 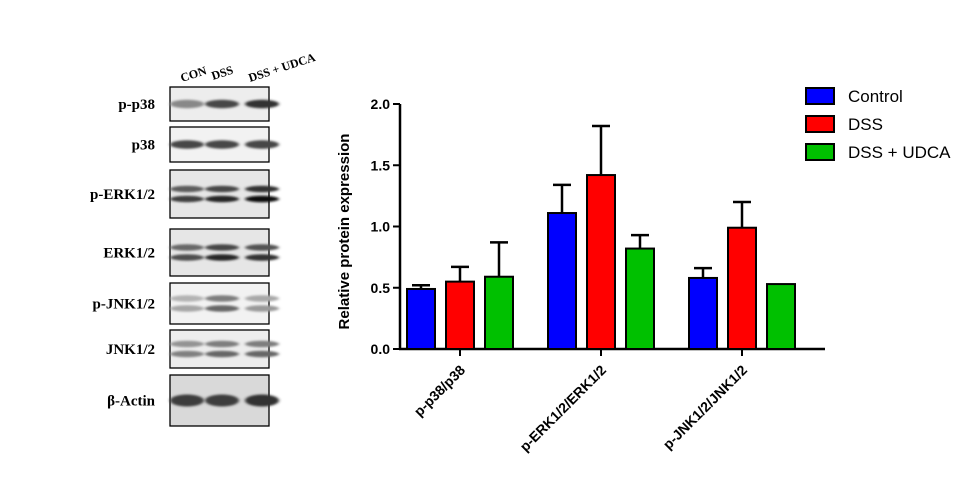 What do you see at coordinates (865, 124) in the screenshot?
I see `legend-label: DSS` at bounding box center [865, 124].